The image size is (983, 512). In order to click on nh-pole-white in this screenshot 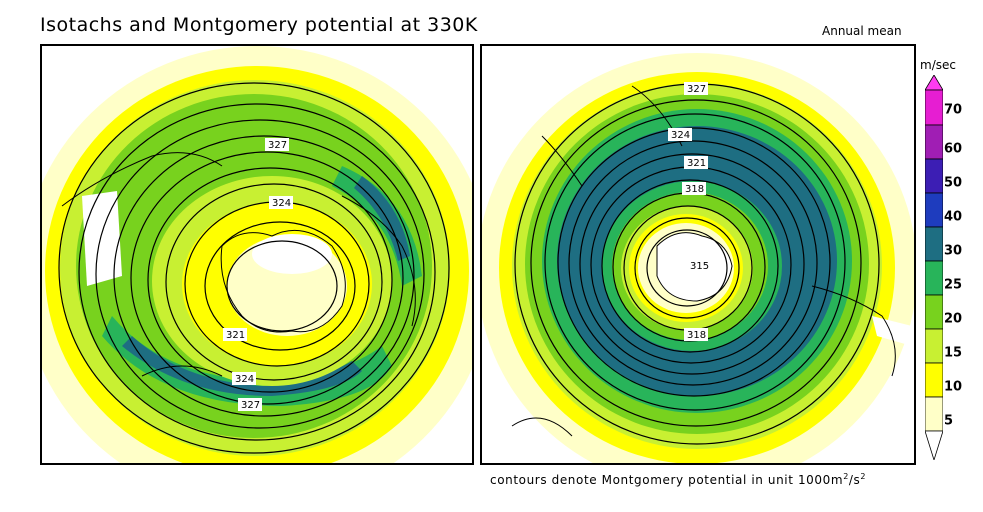, I will do `click(292, 254)`.